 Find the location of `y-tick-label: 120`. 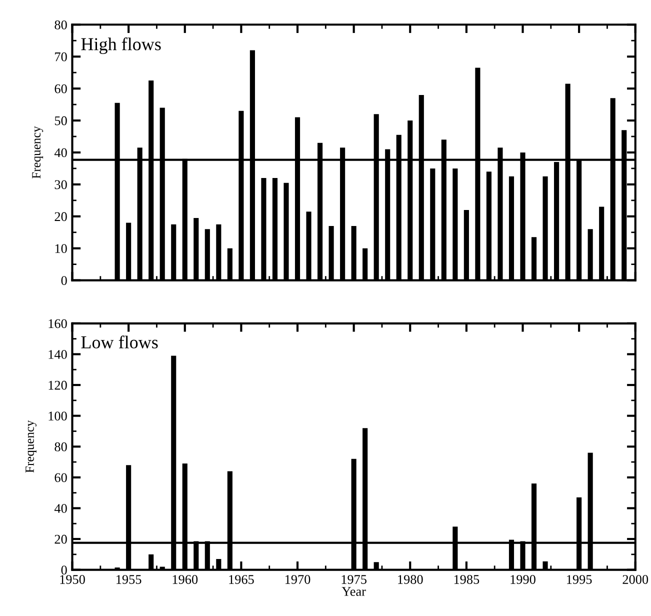

y-tick-label: 120 is located at coordinates (57, 385).